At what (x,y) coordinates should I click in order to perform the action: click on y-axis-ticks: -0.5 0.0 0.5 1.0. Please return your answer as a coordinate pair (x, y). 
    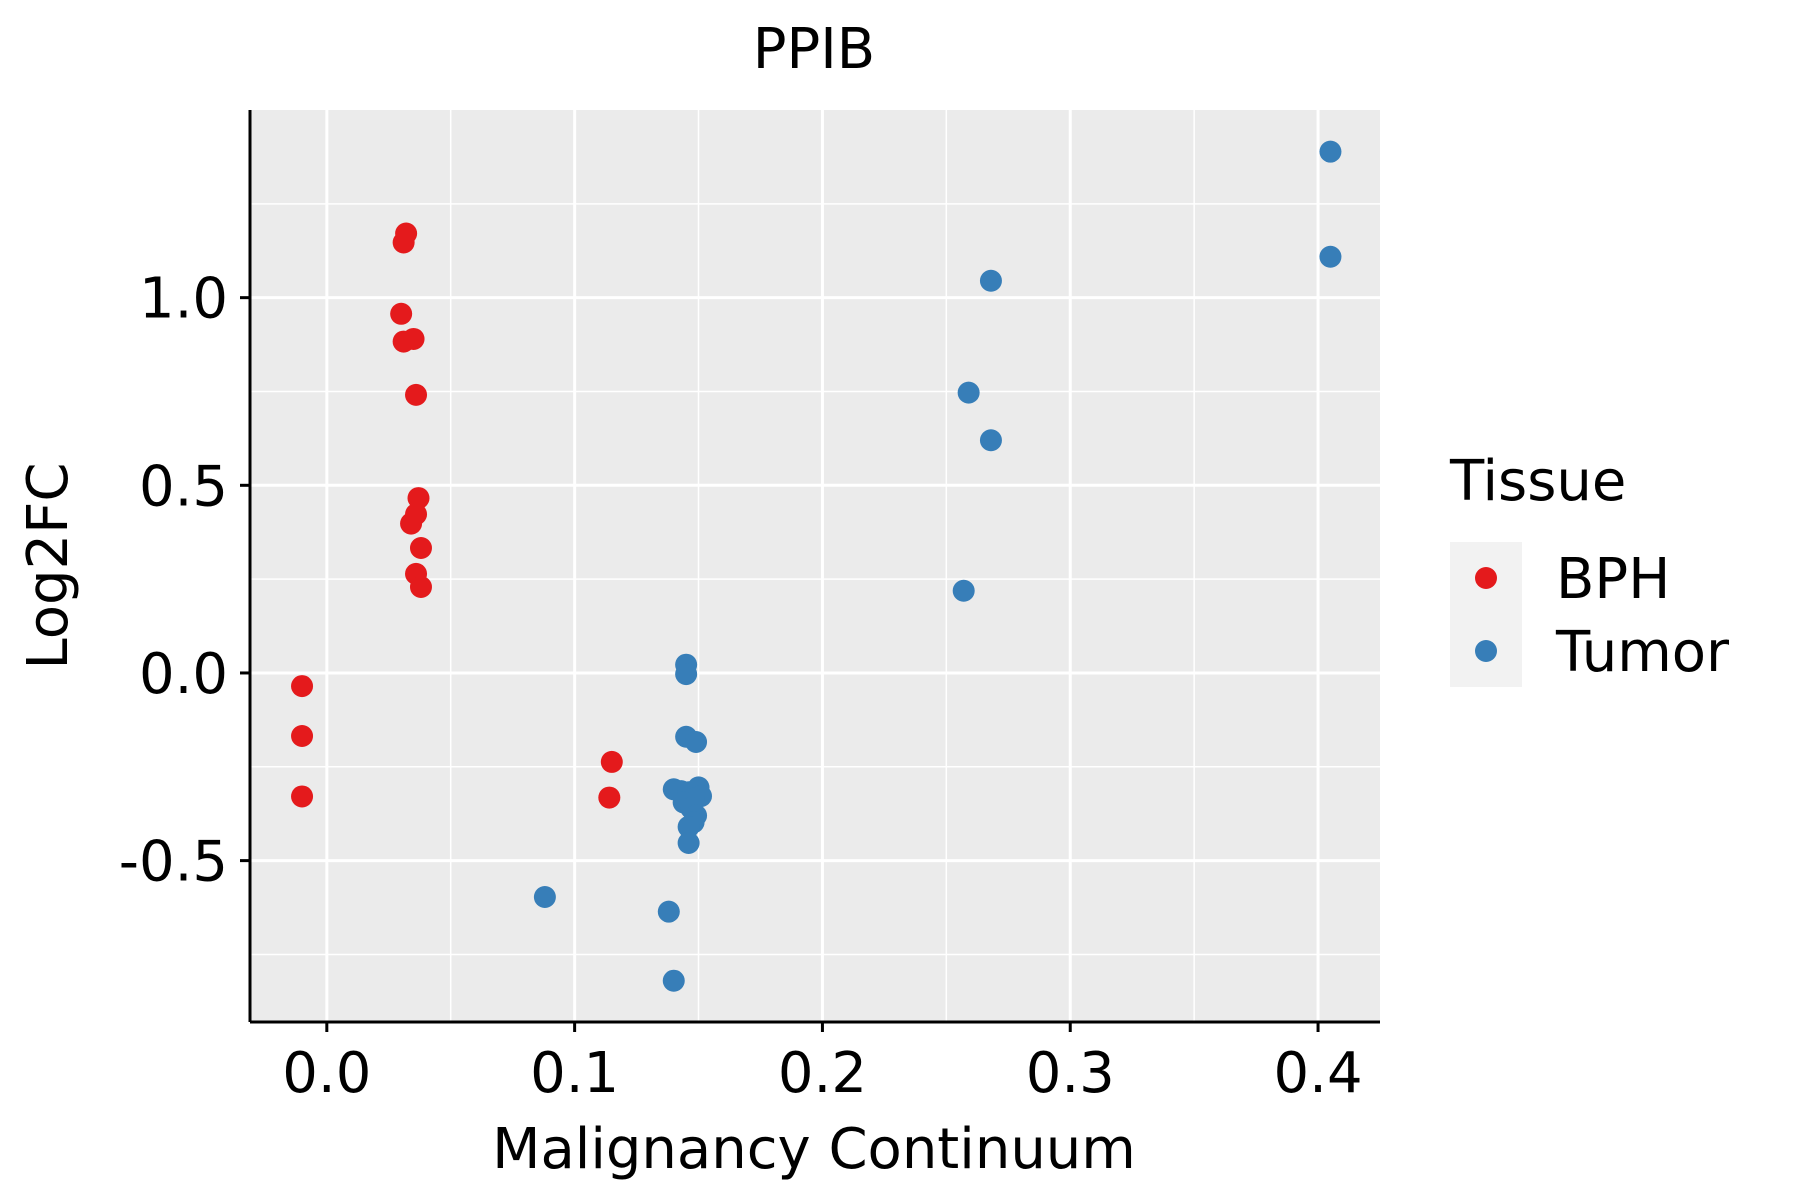
    Looking at the image, I should click on (184, 581).